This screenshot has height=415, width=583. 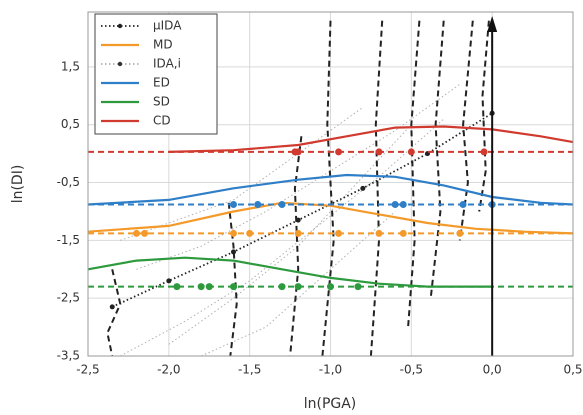 I want to click on legend-label: ED, so click(x=161, y=83).